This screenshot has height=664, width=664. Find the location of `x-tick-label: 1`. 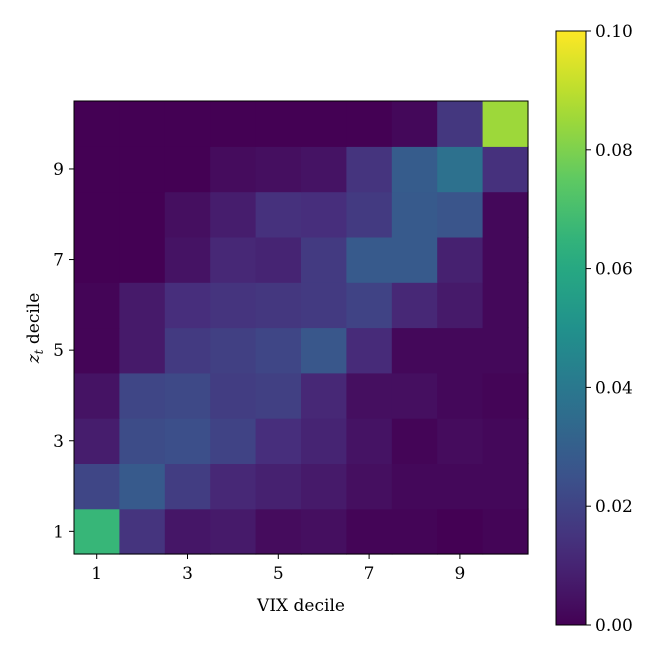

x-tick-label: 1 is located at coordinates (96, 574).